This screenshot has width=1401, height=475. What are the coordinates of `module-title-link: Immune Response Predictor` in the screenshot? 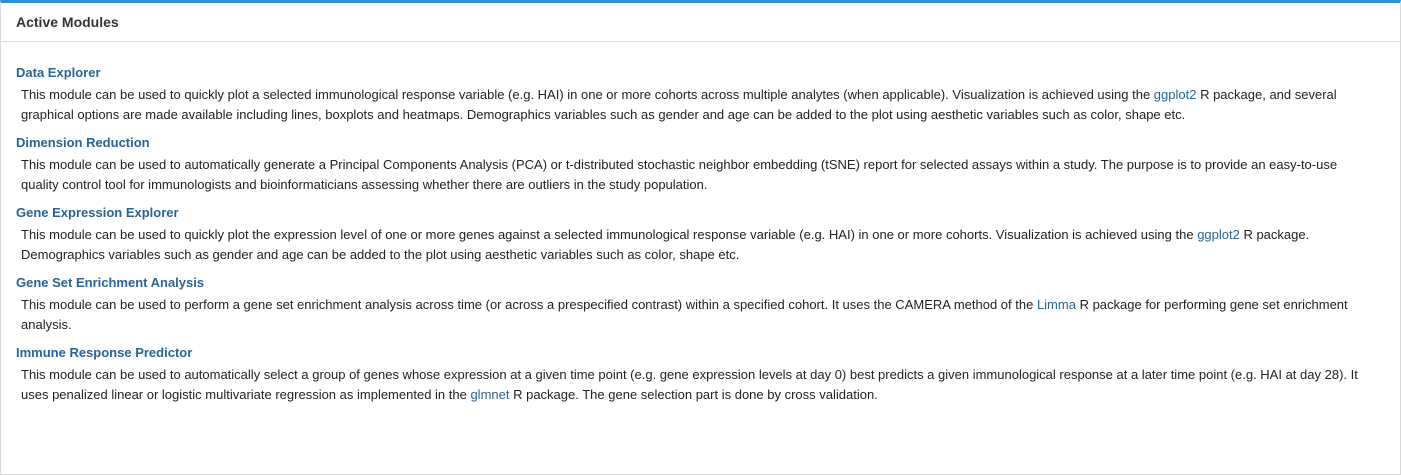 It's located at (104, 352).